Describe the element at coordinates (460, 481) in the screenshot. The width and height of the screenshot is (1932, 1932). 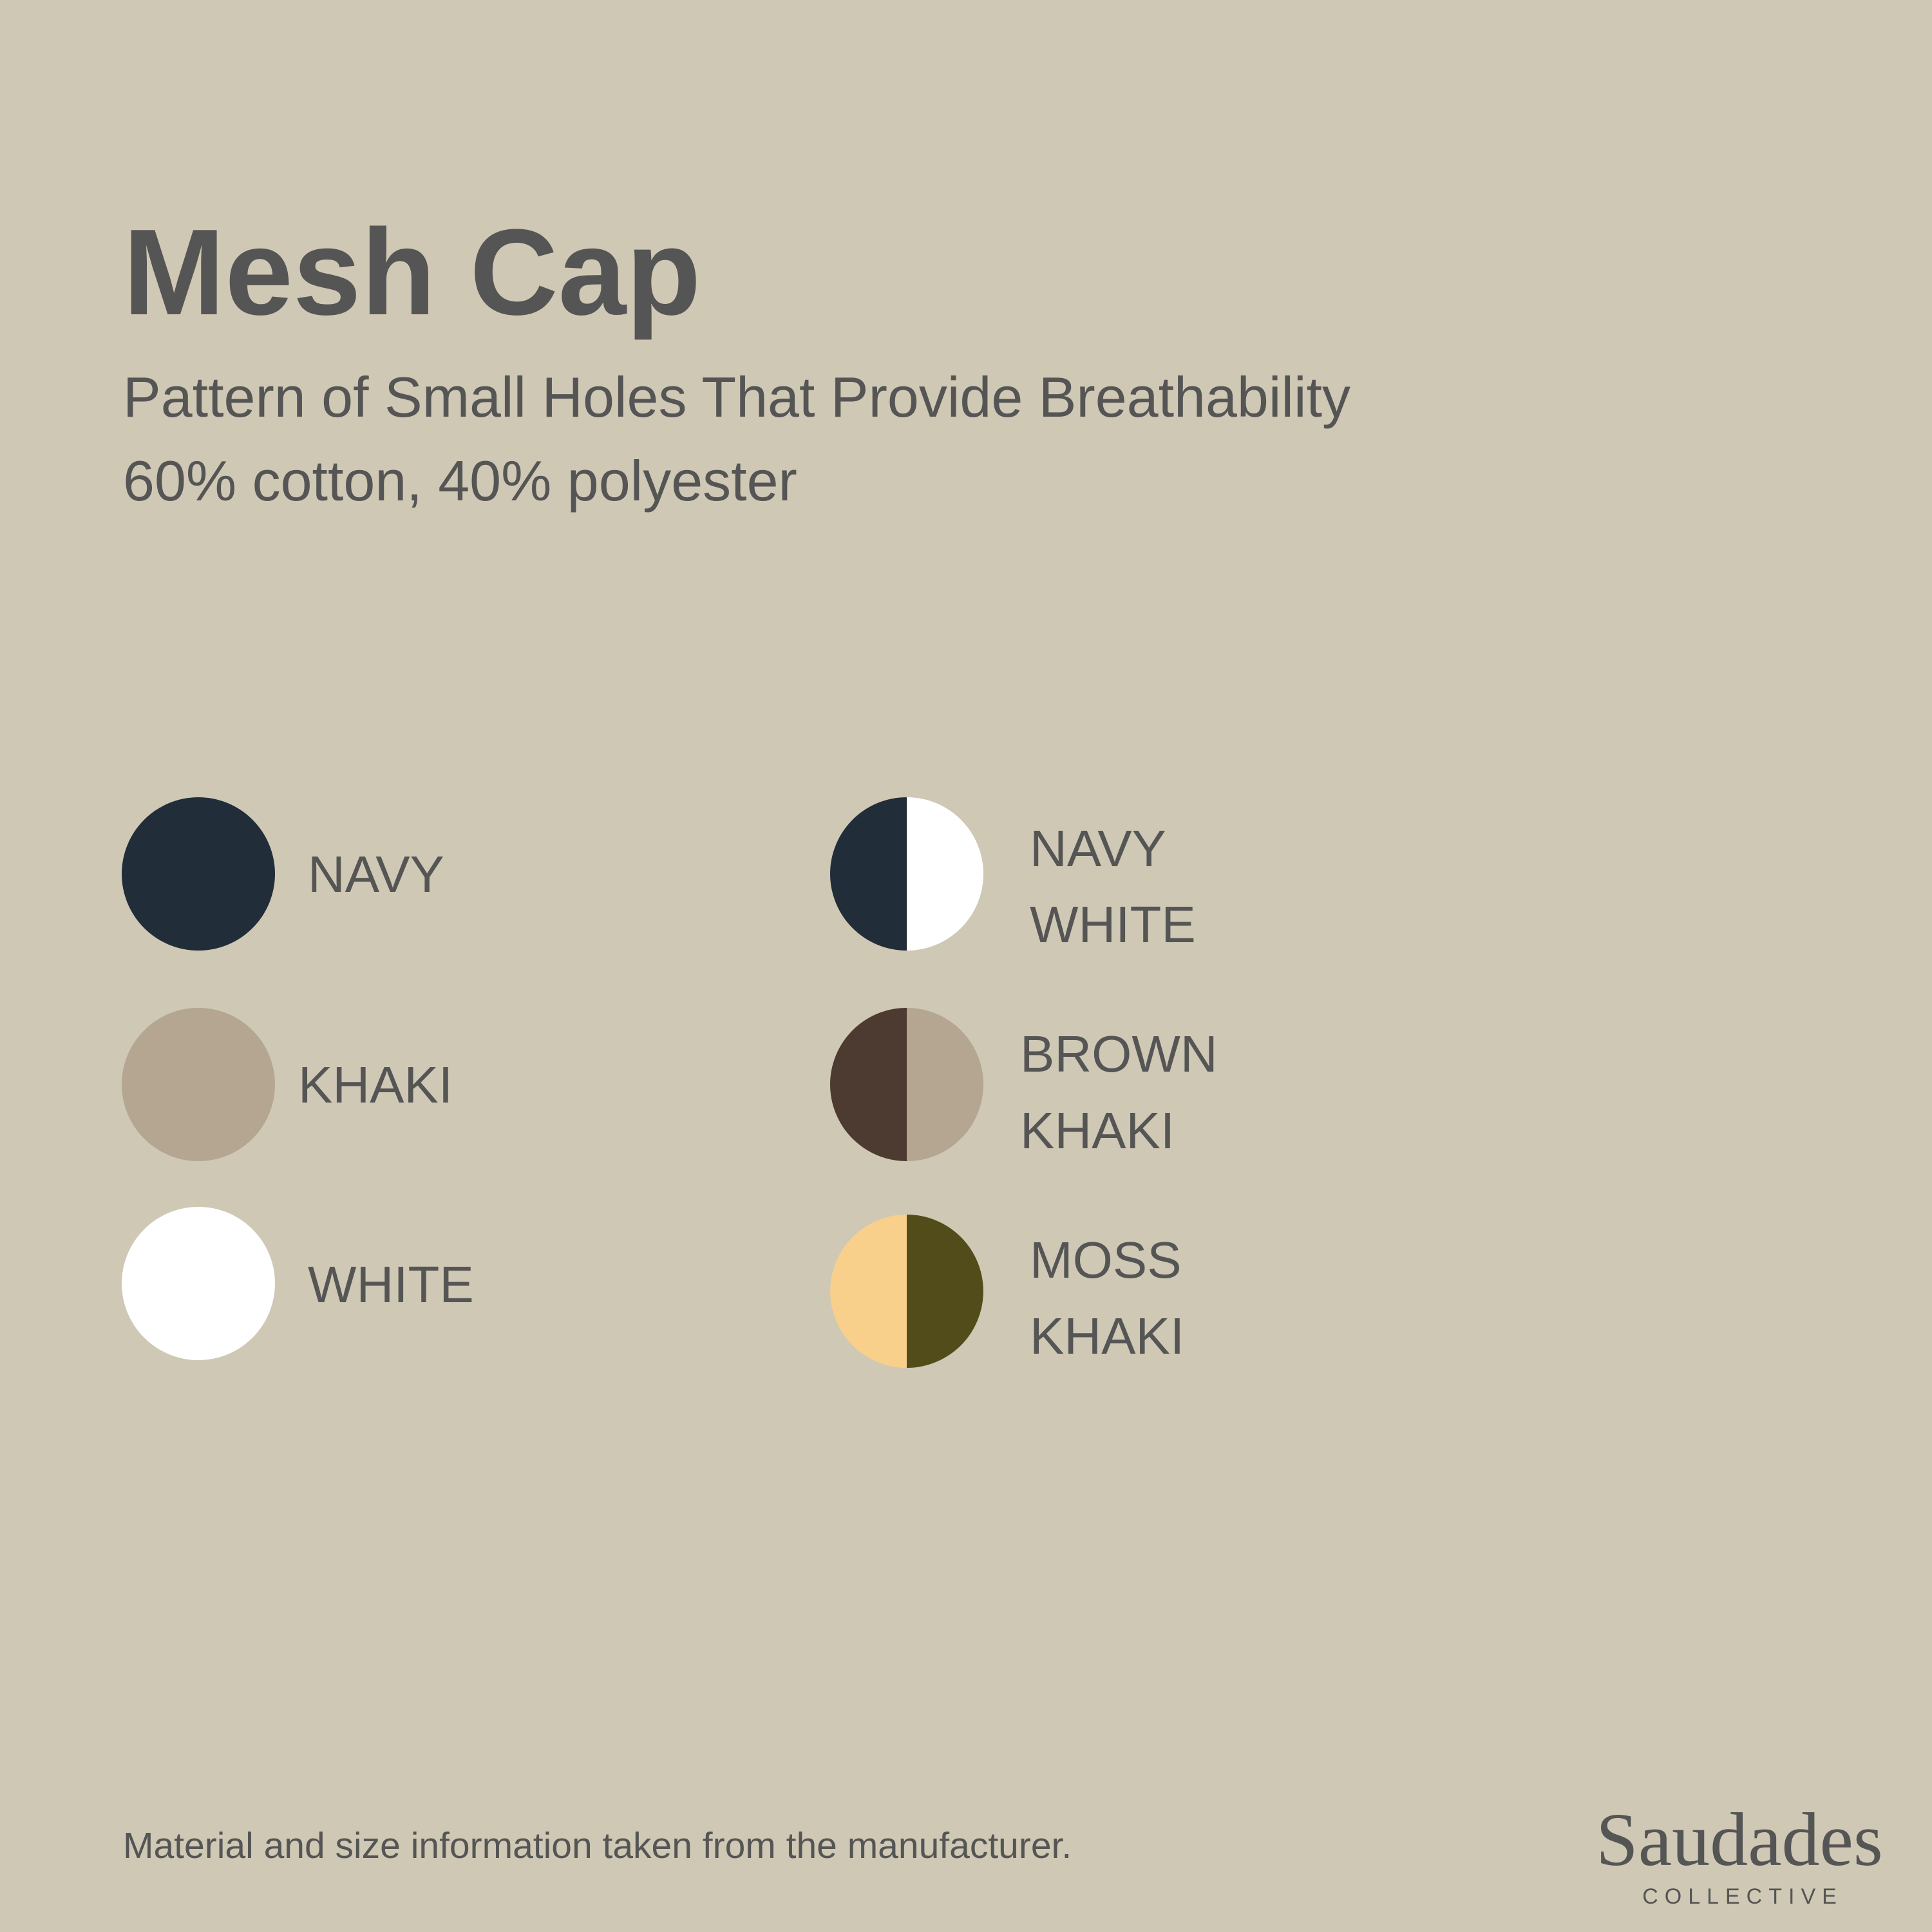
I see `material: 60% cotton, 40% polyester` at that location.